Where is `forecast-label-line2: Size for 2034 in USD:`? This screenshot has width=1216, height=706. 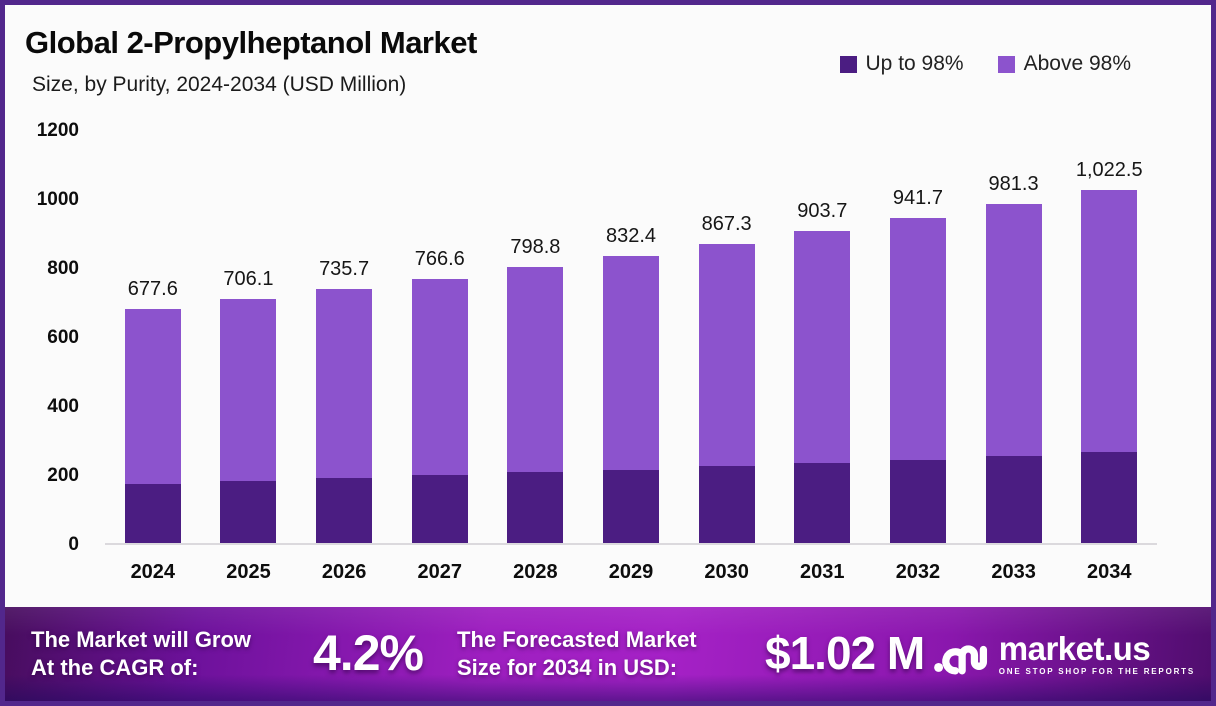
forecast-label-line2: Size for 2034 in USD: is located at coordinates (567, 667).